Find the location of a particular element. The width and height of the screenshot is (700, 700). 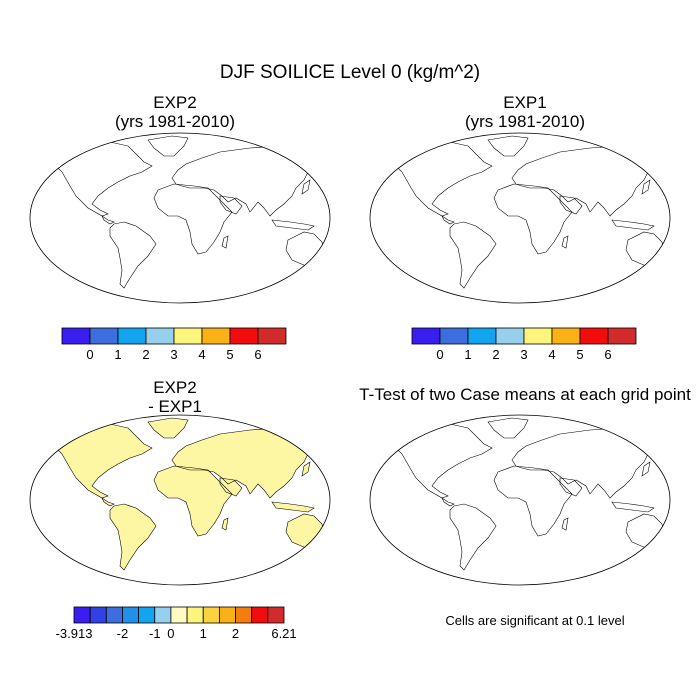

panel-title-exp1: EXP1 (yrs 1981-2010) is located at coordinates (525, 112).